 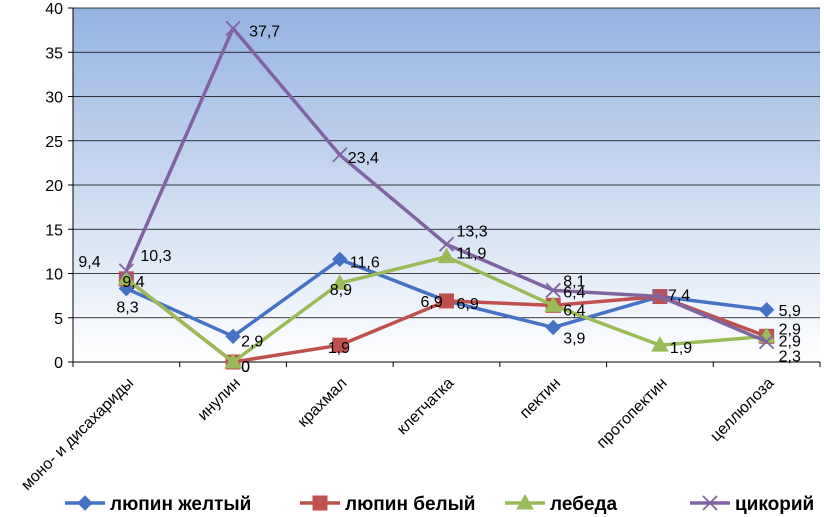 What do you see at coordinates (790, 311) in the screenshot?
I see `data-label: 5,9` at bounding box center [790, 311].